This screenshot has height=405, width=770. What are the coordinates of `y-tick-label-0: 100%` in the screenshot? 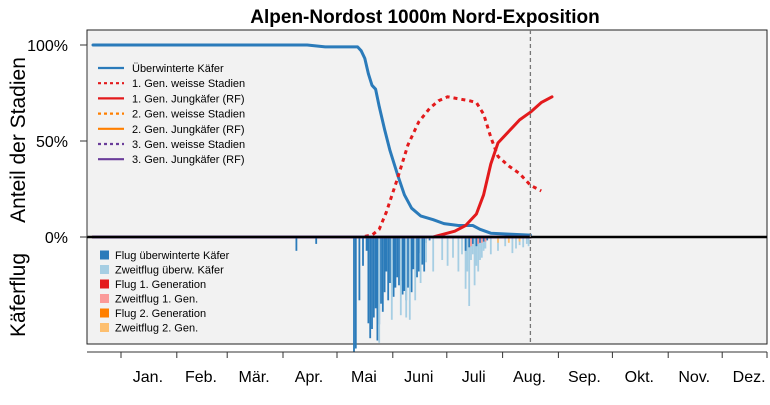 It's located at (47, 46).